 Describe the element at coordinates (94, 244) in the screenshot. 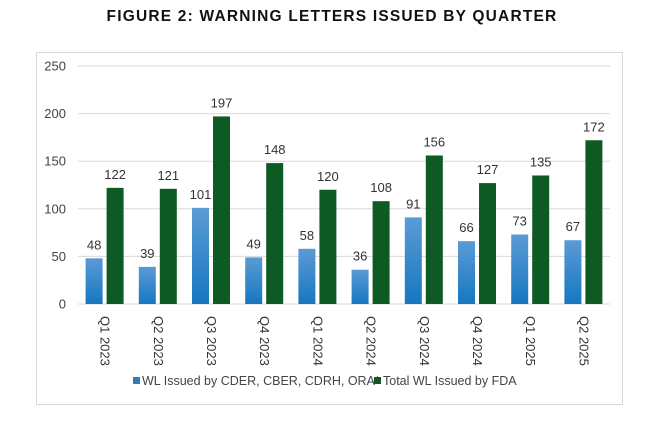

I see `data-label: 48` at that location.